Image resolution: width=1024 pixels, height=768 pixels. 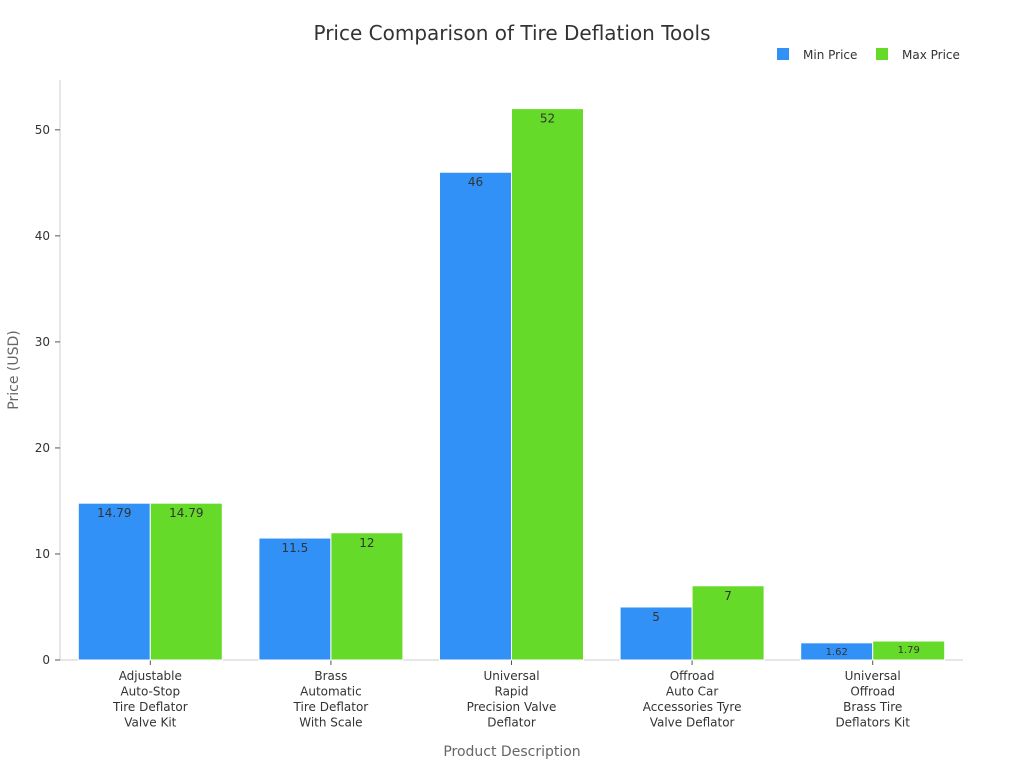 What do you see at coordinates (42, 130) in the screenshot?
I see `y-tick-label: 50` at bounding box center [42, 130].